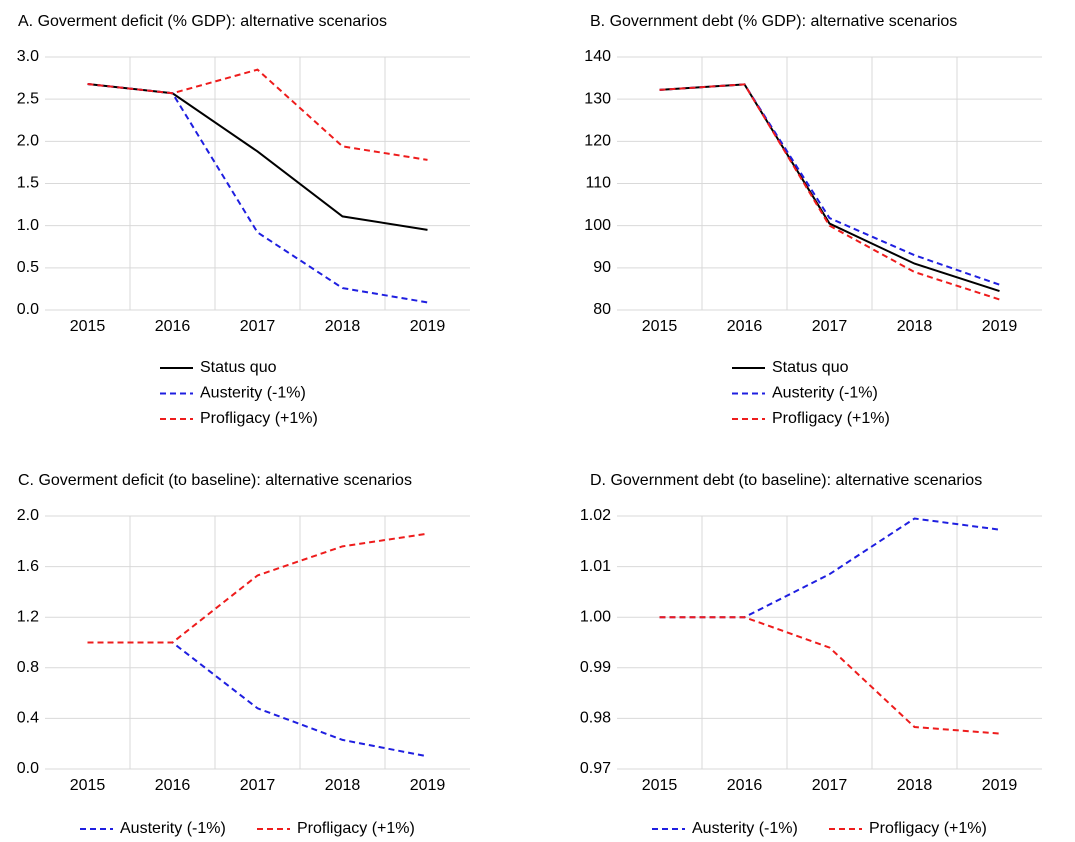  What do you see at coordinates (602, 267) in the screenshot?
I see `y-tick-label: 90` at bounding box center [602, 267].